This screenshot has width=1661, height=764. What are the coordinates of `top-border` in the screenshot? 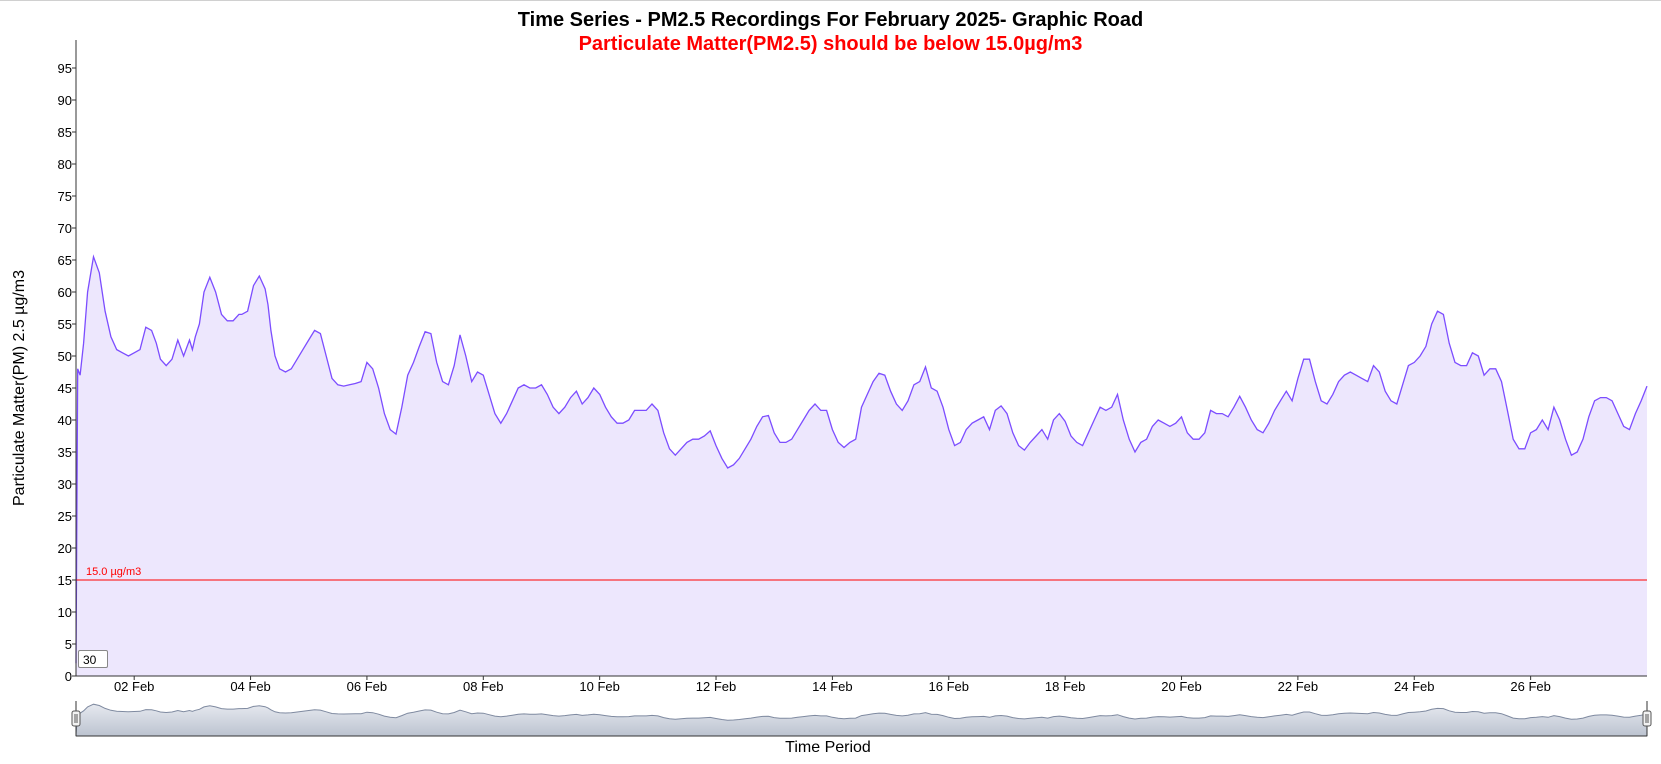 It's located at (830, 0).